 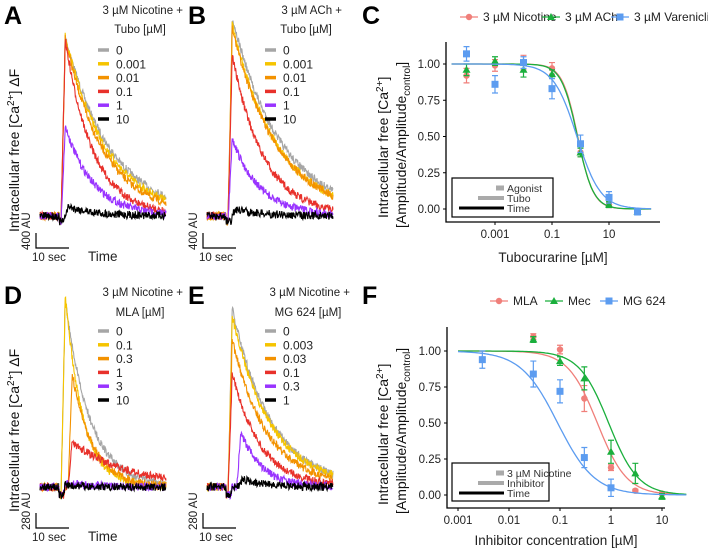 I want to click on panel-f-ylabel-line1: Intracellular free [Ca2+], so click(x=383, y=434).